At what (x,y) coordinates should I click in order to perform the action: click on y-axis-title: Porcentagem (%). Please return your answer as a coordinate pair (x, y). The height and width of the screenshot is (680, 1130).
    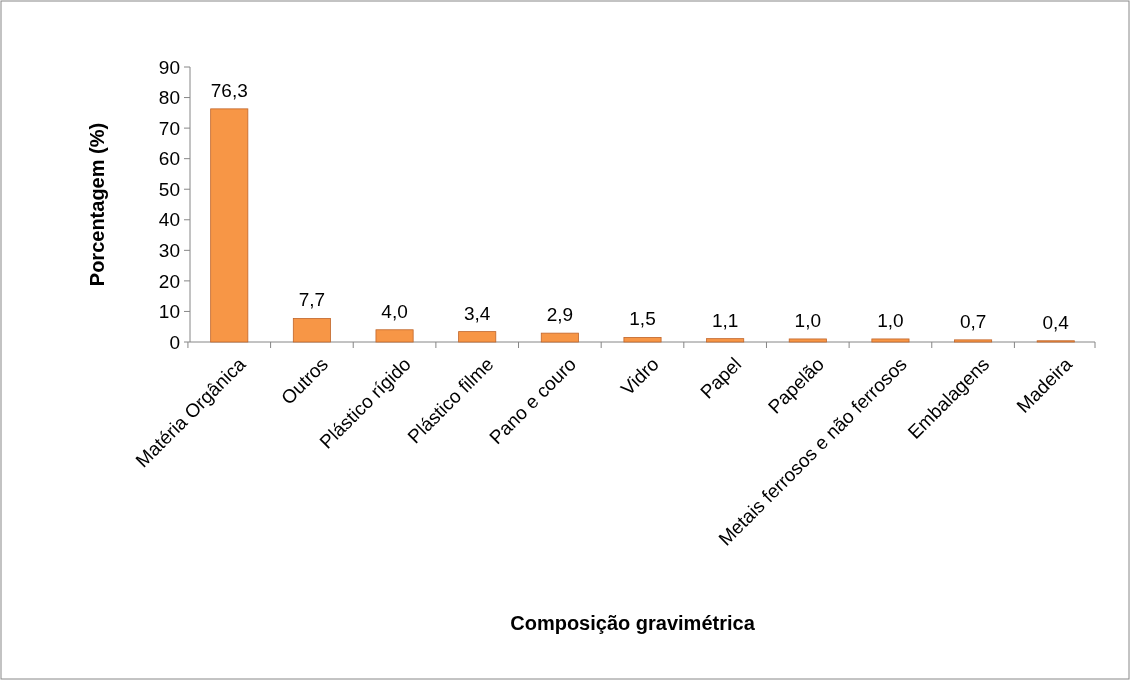
    Looking at the image, I should click on (97, 204).